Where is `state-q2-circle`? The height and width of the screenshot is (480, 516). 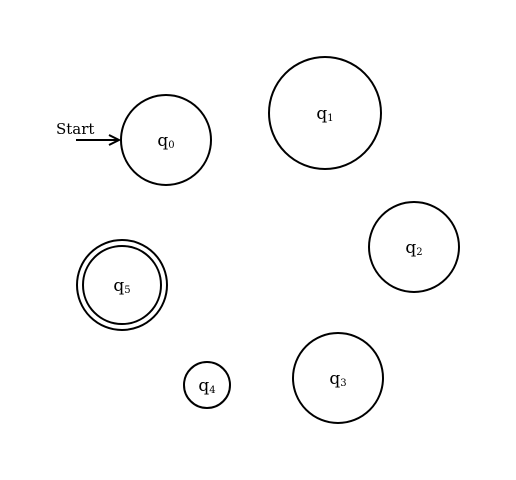
state-q2-circle is located at coordinates (414, 247).